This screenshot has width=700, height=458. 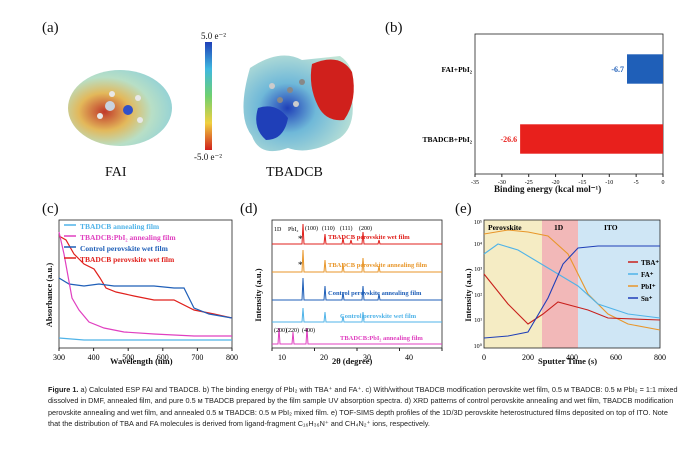 I want to click on curve-tbadcb-pbi2, so click(x=145, y=284).